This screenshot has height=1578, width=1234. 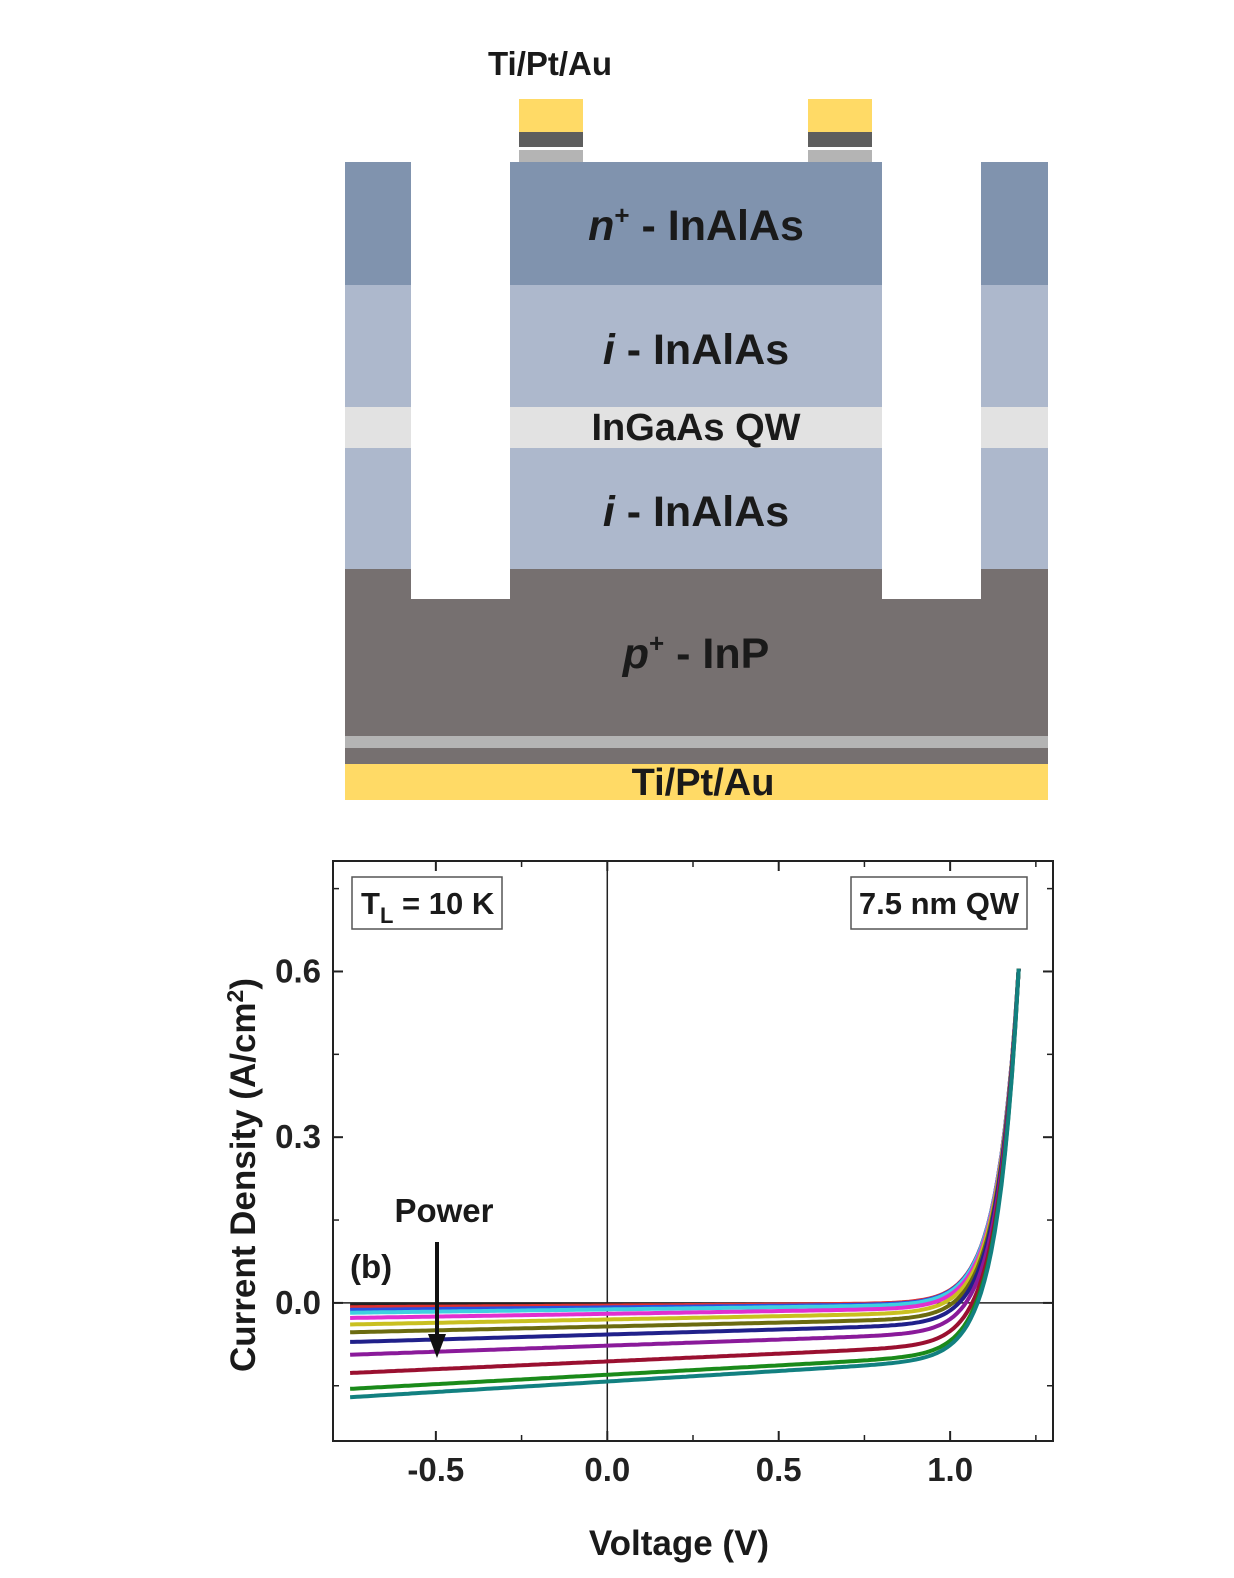 I want to click on left-mesa-n-plus, so click(x=378, y=223).